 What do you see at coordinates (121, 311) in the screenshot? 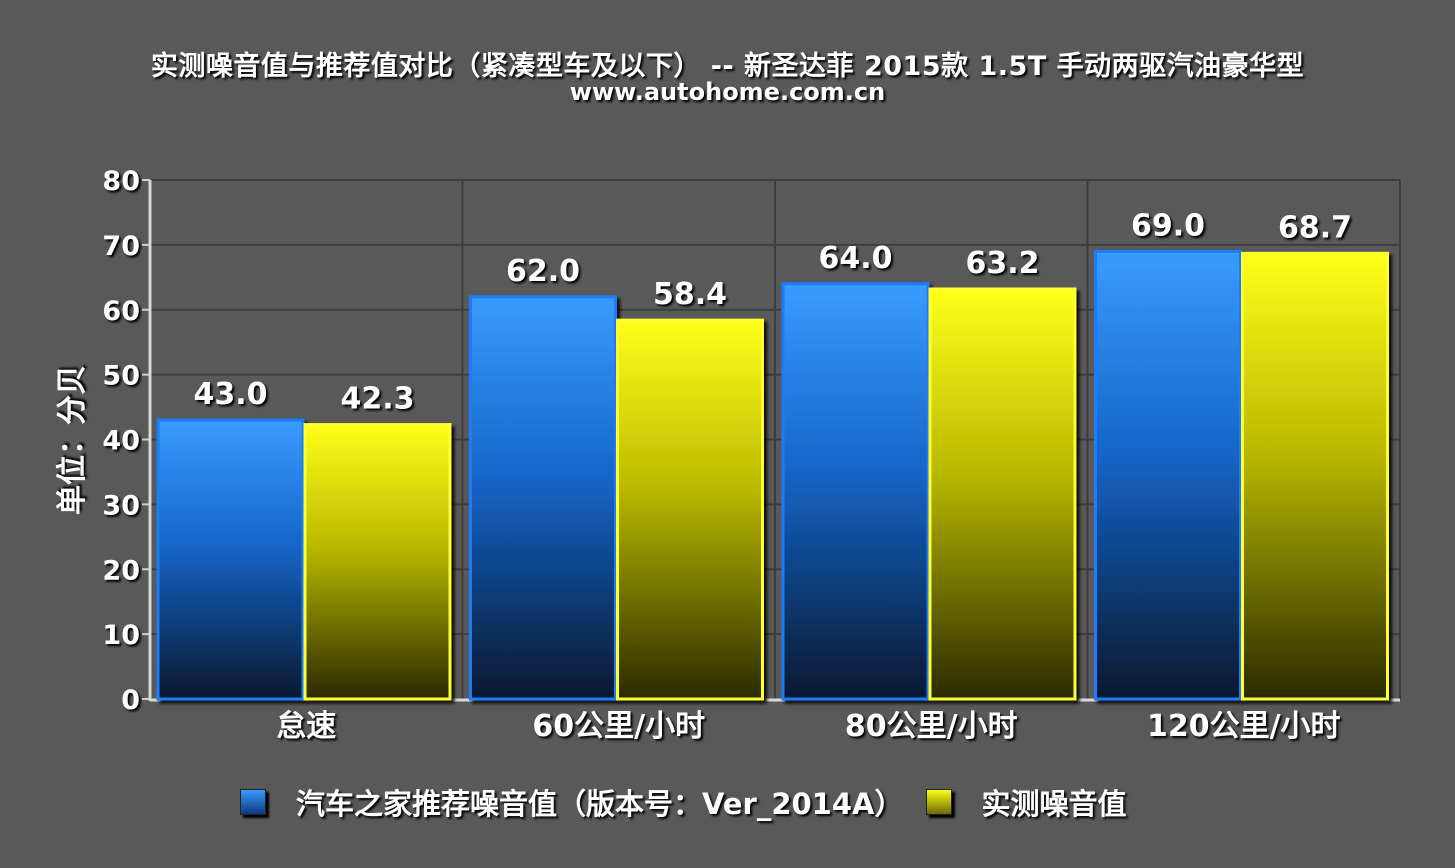
I see `y-tick-label: 60` at bounding box center [121, 311].